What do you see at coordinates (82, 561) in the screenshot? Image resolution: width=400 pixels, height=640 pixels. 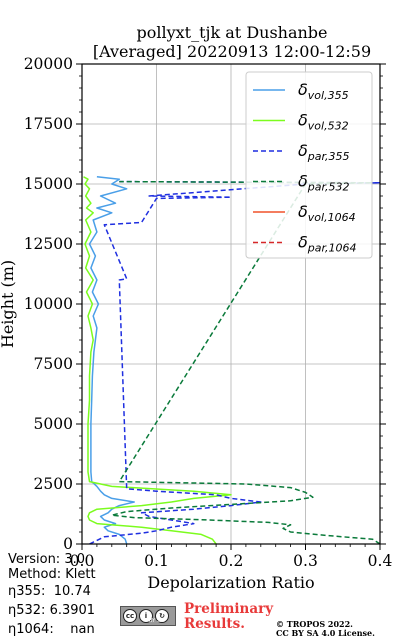 I see `x-tick-label: 0.0` at bounding box center [82, 561].